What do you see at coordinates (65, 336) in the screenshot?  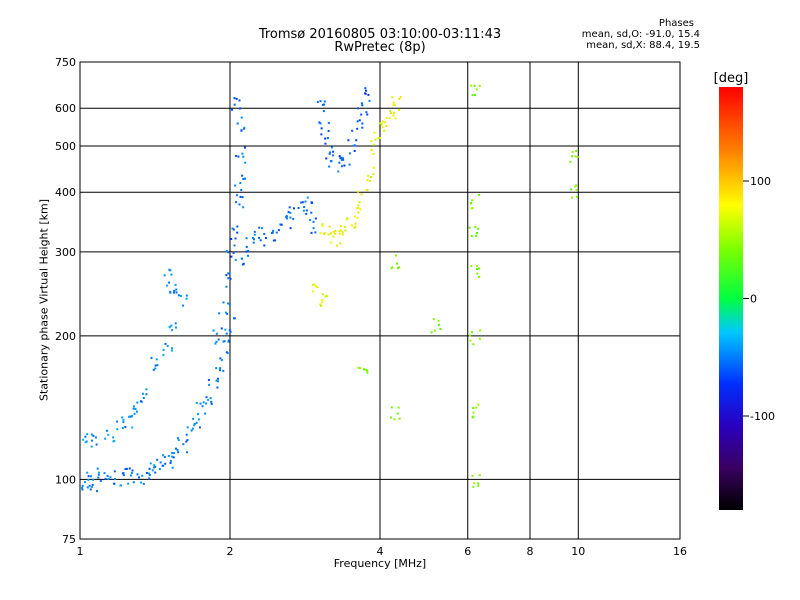 I see `y-tick-label: 200` at bounding box center [65, 336].